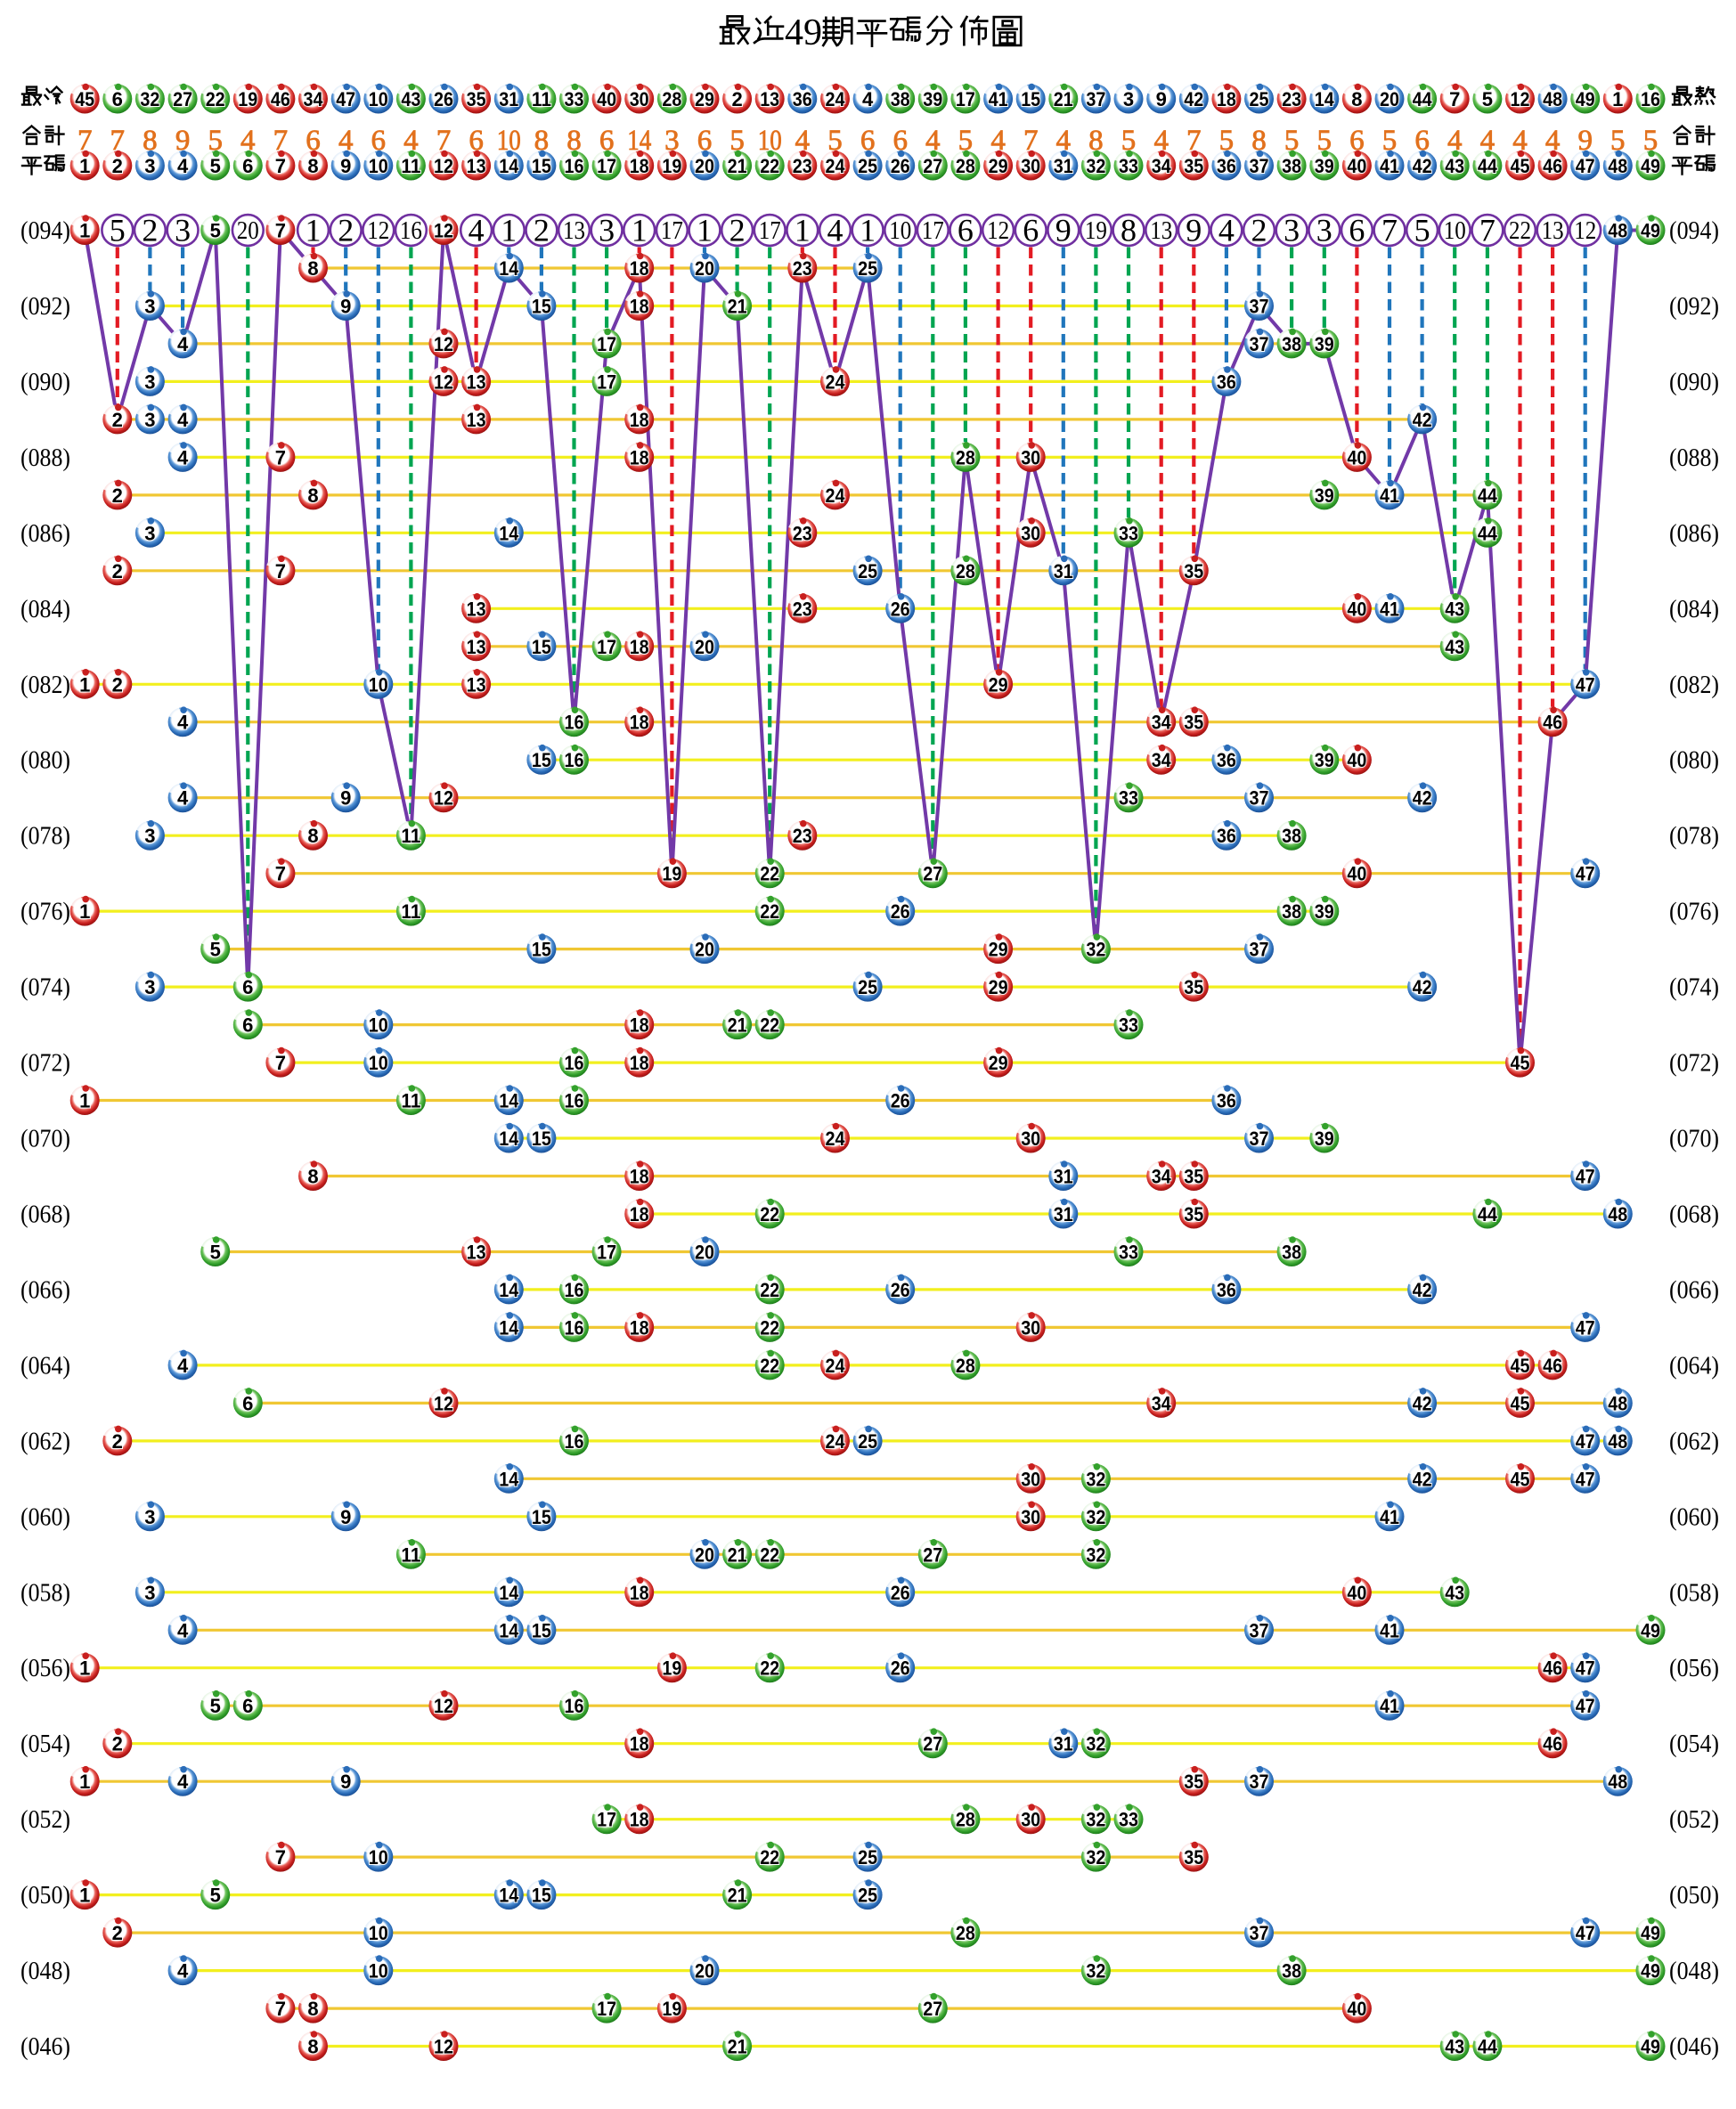 Image resolution: width=1736 pixels, height=2109 pixels. What do you see at coordinates (803, 166) in the screenshot?
I see `svg-text: 23` at bounding box center [803, 166].